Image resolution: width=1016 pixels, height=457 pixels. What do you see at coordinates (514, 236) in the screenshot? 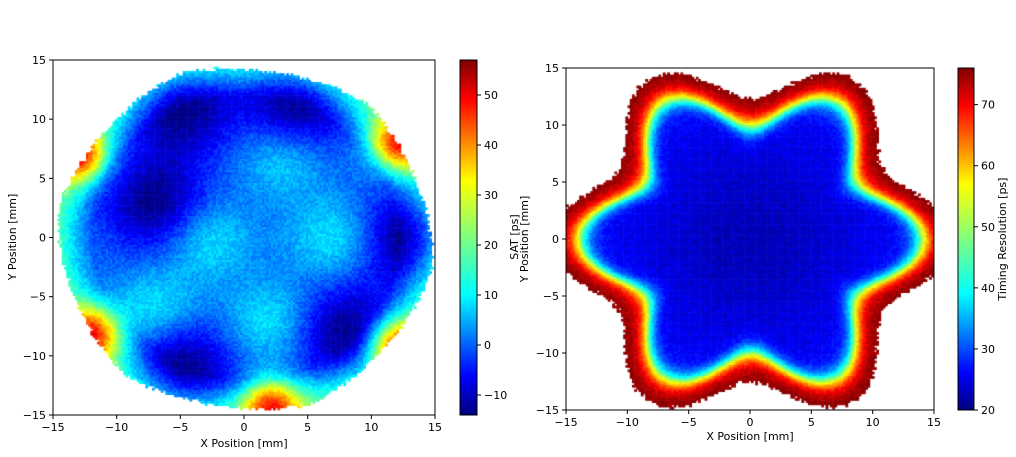
I see `sat-colorbar-label: SAT [ps]` at bounding box center [514, 236].